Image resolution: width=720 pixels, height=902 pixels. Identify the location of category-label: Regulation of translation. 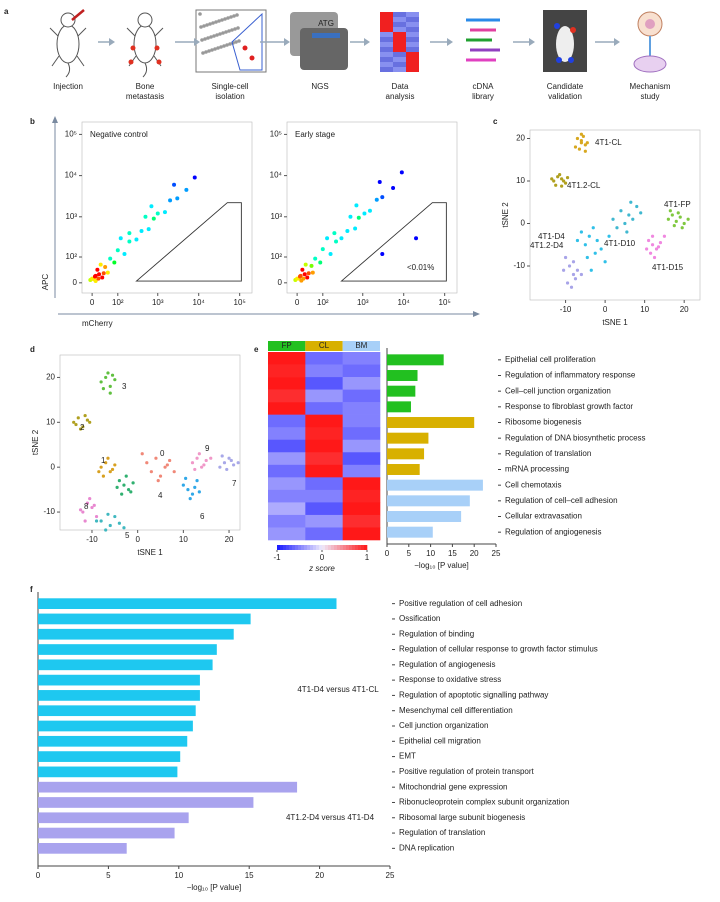
(548, 453).